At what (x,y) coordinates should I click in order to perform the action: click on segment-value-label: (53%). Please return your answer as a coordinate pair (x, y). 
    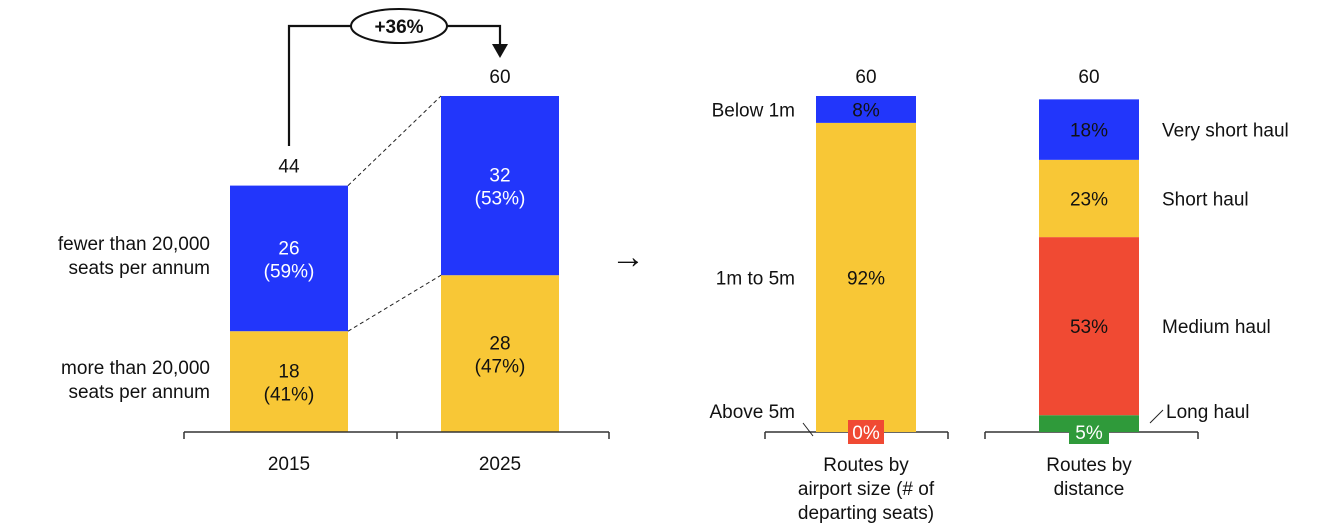
    Looking at the image, I should click on (500, 199).